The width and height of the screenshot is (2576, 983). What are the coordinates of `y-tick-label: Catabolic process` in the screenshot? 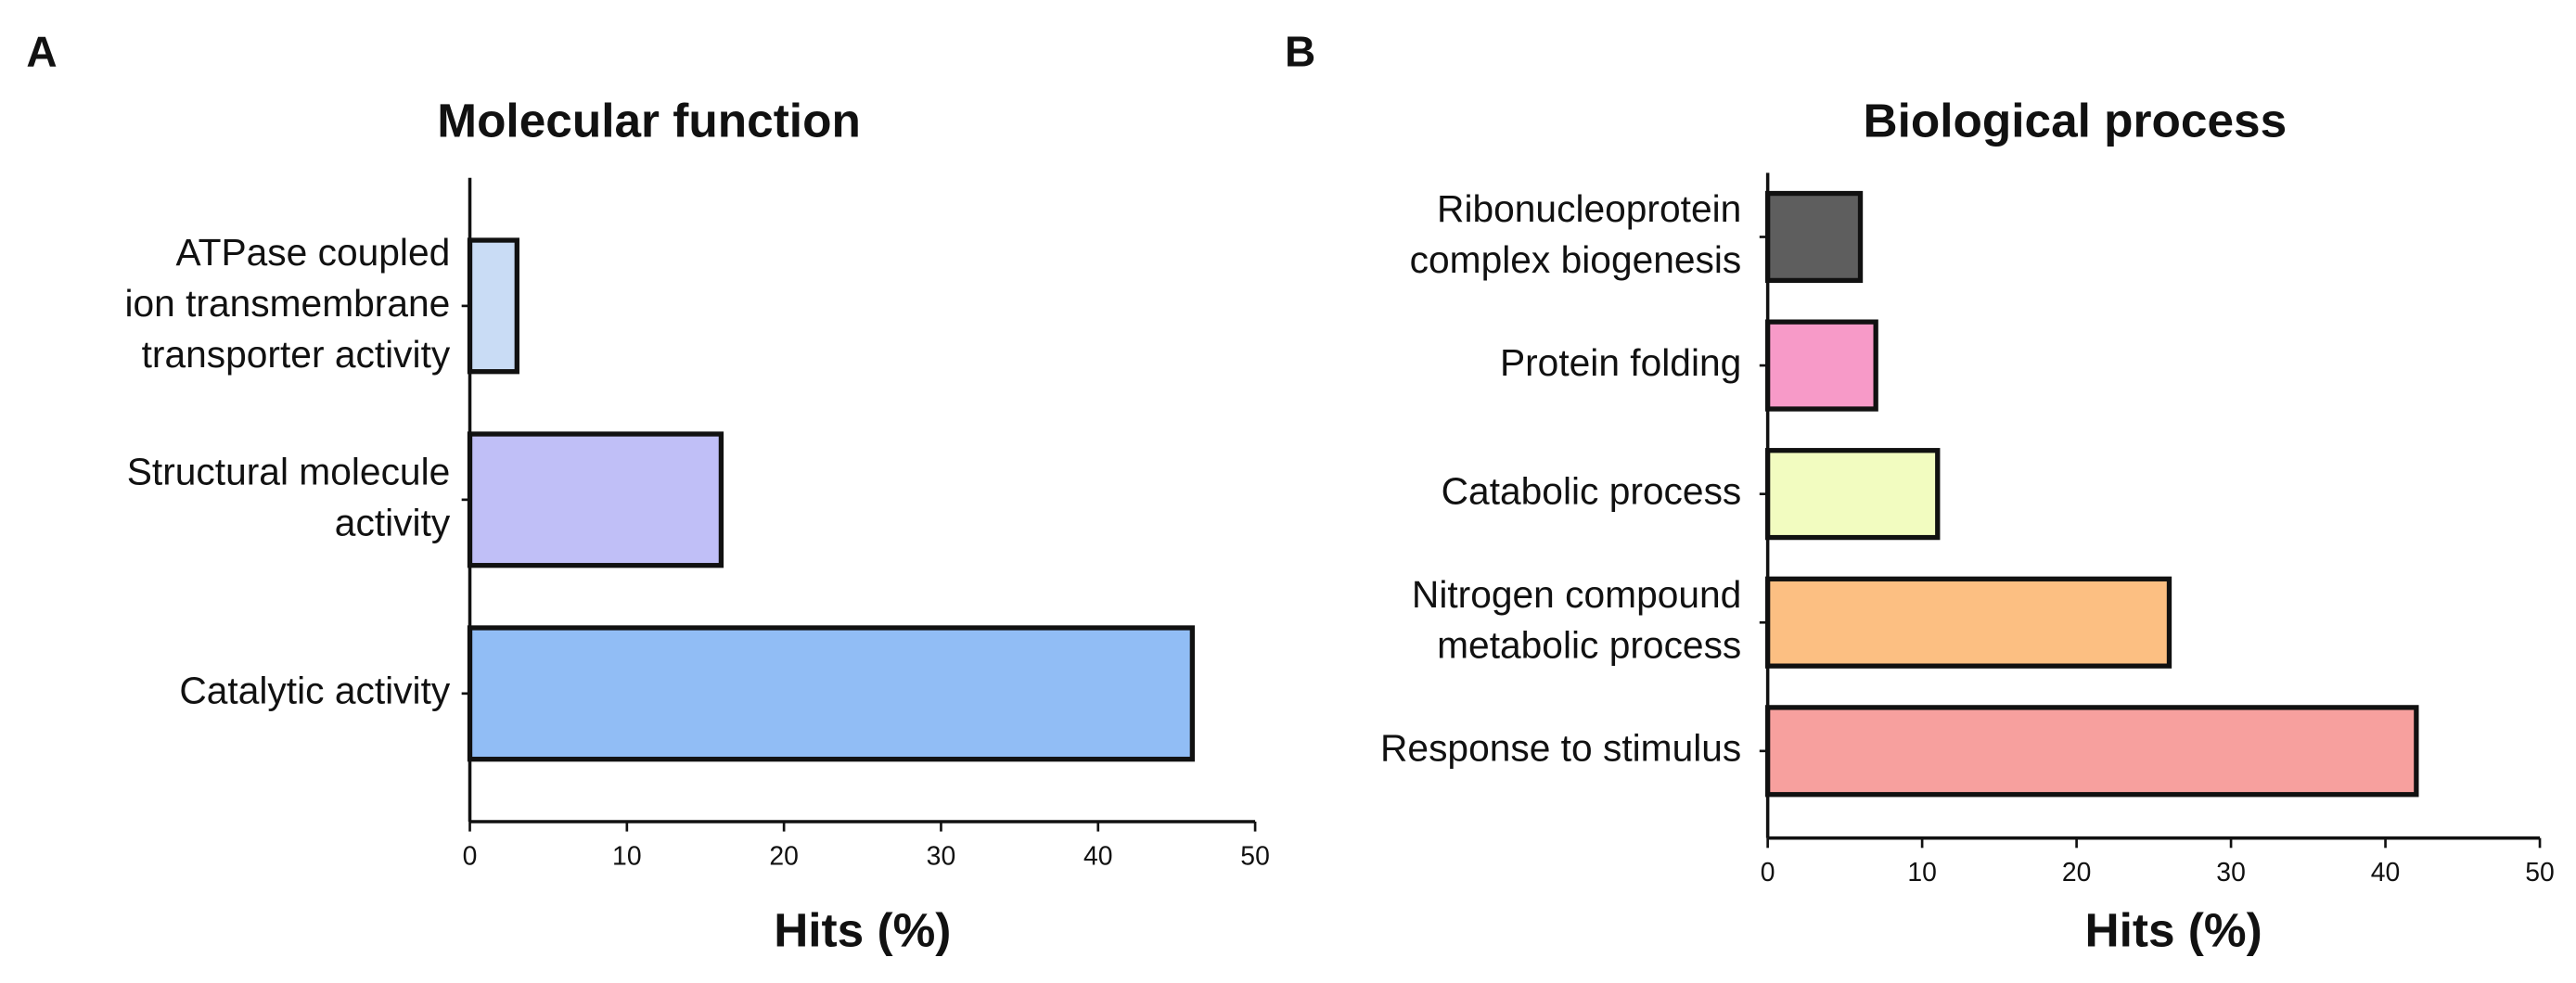 It's located at (1592, 490).